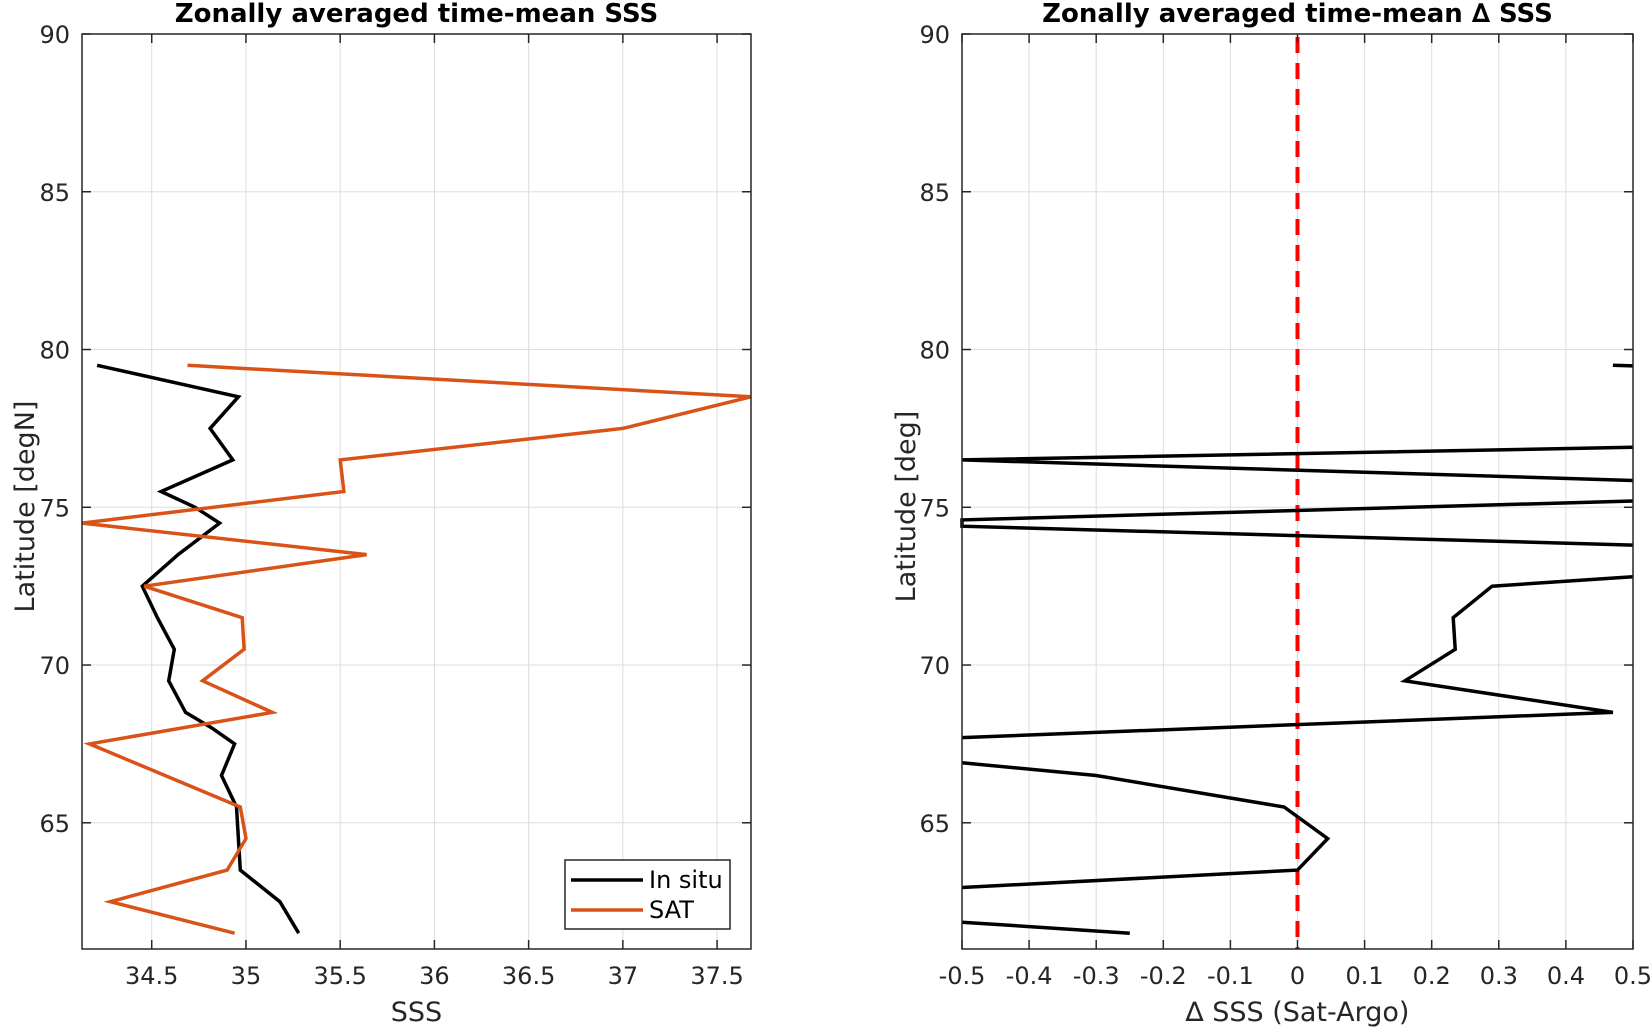 The image size is (1651, 1028). What do you see at coordinates (1566, 976) in the screenshot?
I see `x-tick-label: 0.4` at bounding box center [1566, 976].